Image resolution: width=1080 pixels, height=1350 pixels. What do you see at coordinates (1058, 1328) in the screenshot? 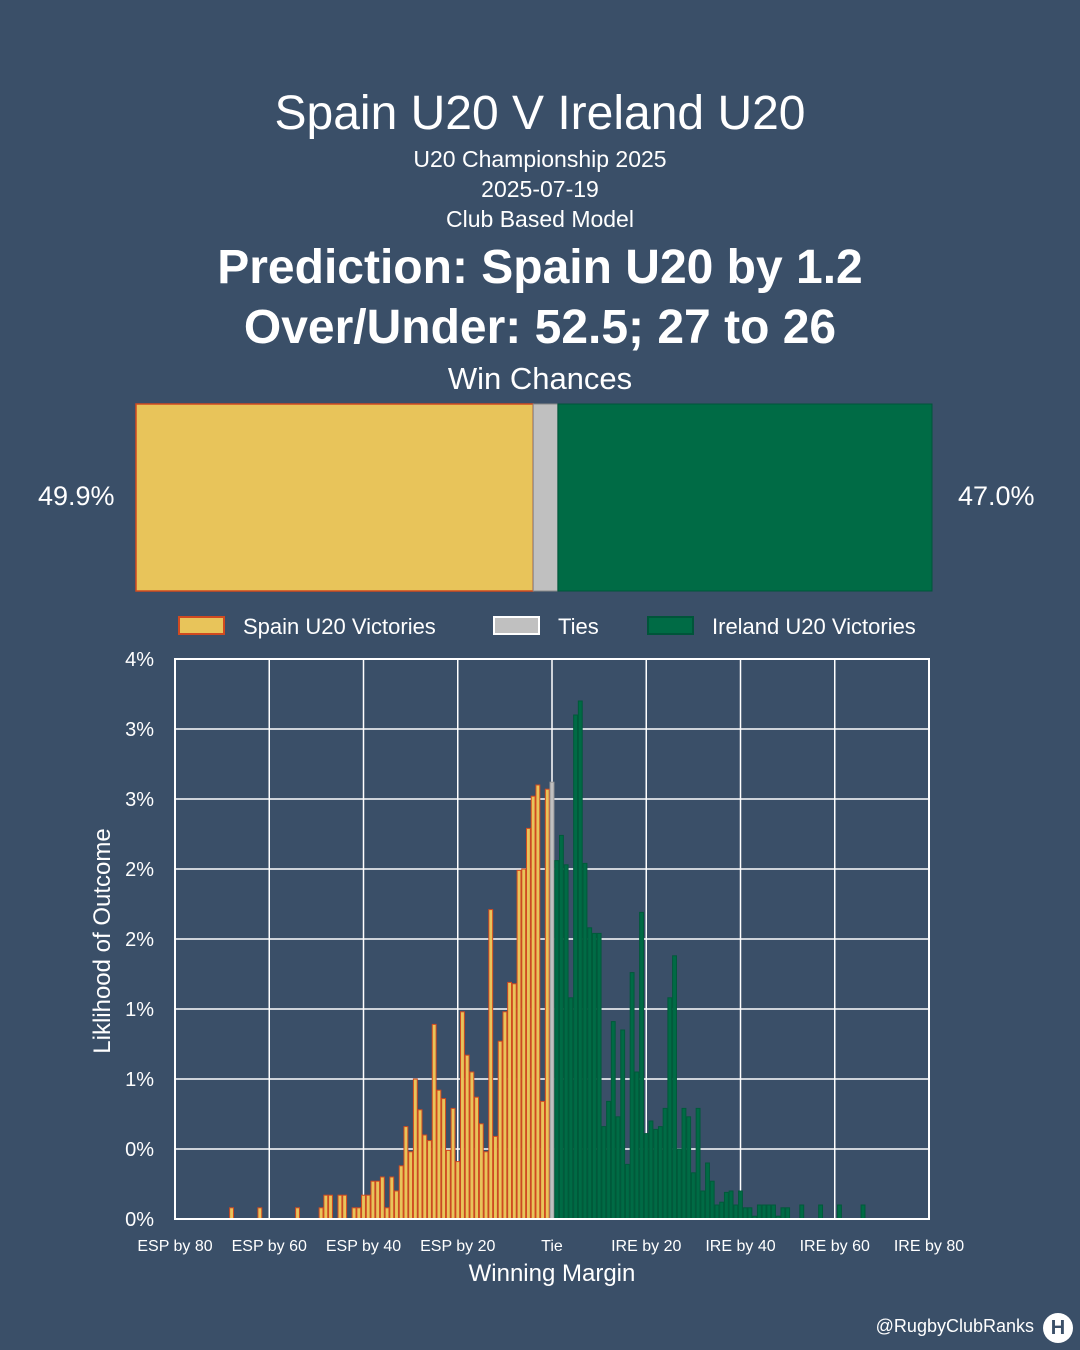
I see `rugby-posts-logo-icon: H` at bounding box center [1058, 1328].